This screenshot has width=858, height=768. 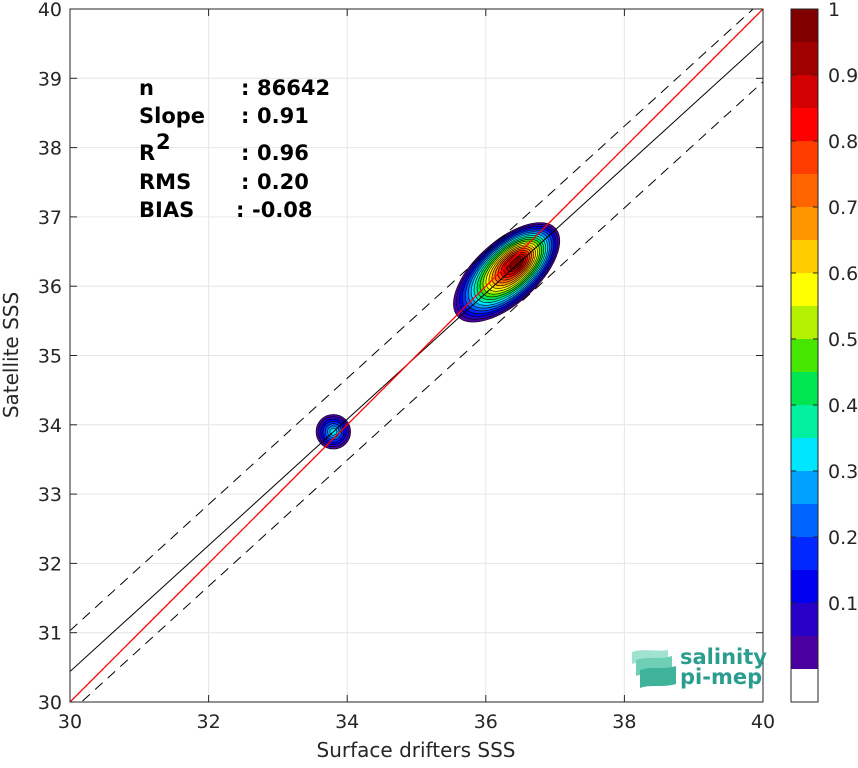 I want to click on colorbar-tick-label: 0.1, so click(x=843, y=604).